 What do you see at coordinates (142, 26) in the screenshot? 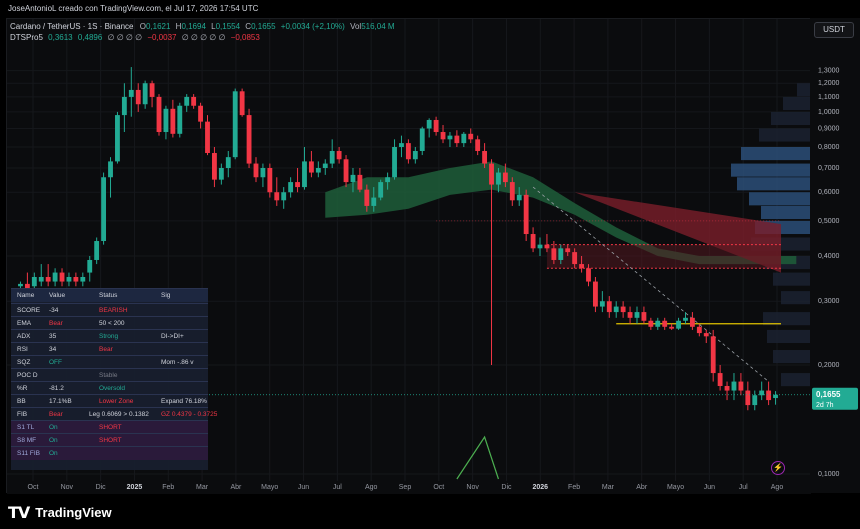
I see `open-label: O` at bounding box center [142, 26].